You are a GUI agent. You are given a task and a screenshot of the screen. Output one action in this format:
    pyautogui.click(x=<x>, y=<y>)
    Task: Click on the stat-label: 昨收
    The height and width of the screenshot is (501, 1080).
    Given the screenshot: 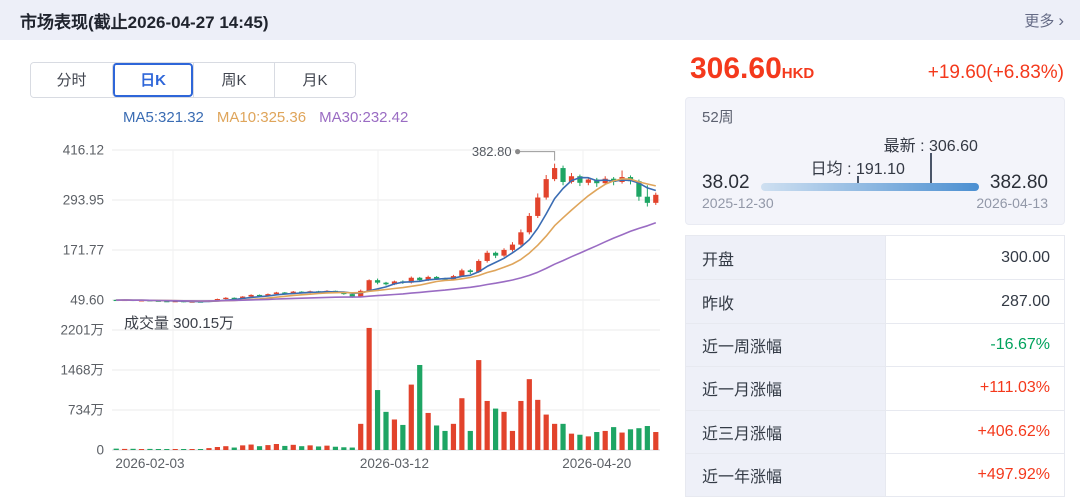 What is the action you would take?
    pyautogui.click(x=786, y=301)
    